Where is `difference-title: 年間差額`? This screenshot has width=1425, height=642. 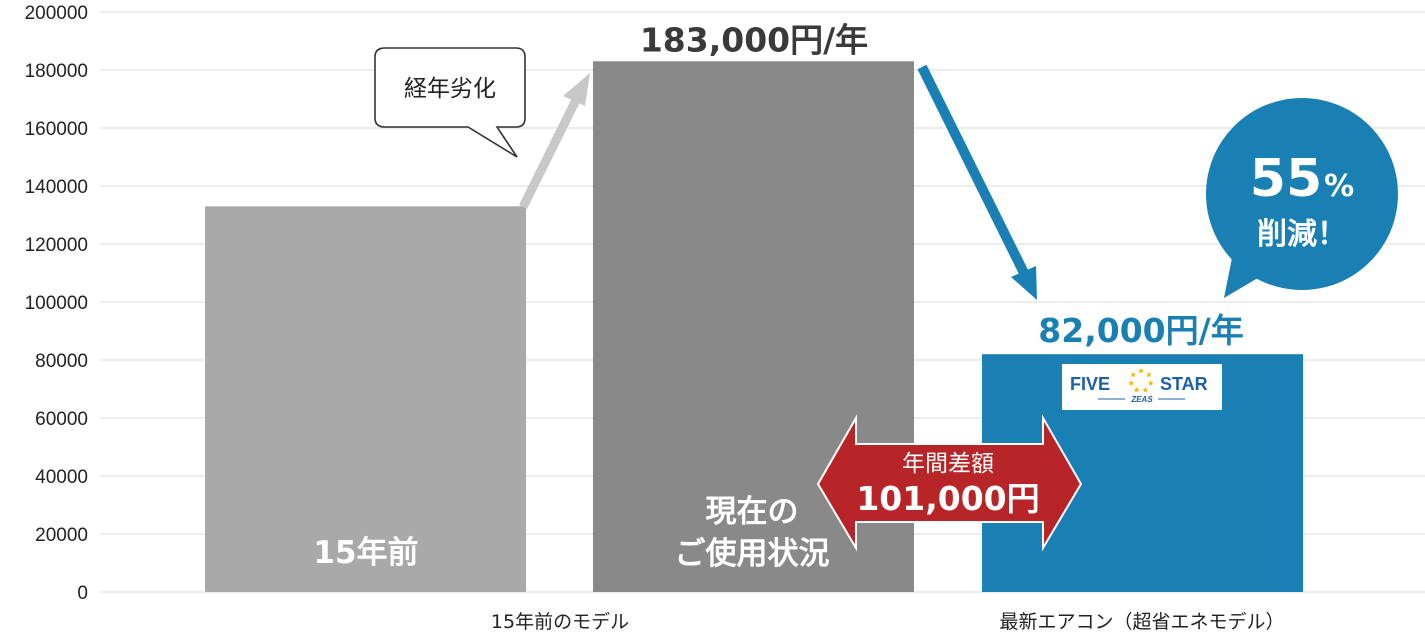 difference-title: 年間差額 is located at coordinates (948, 464).